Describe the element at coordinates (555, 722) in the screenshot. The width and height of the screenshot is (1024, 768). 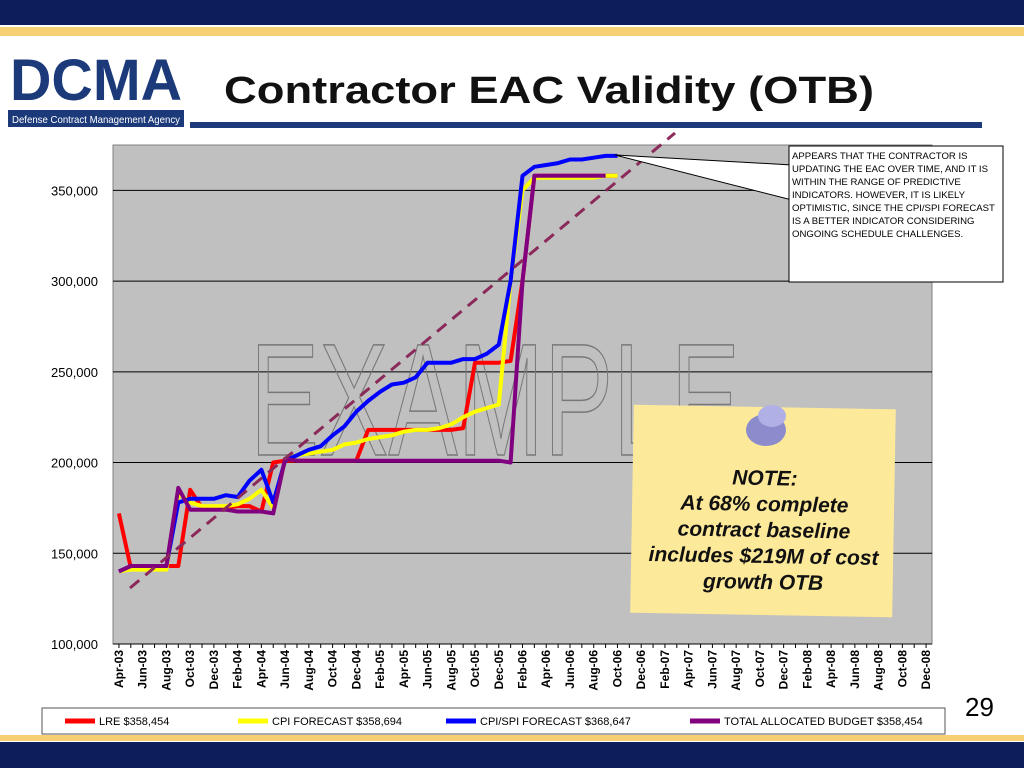
I see `legend-label: CPI/SPI FORECAST $368,647` at that location.